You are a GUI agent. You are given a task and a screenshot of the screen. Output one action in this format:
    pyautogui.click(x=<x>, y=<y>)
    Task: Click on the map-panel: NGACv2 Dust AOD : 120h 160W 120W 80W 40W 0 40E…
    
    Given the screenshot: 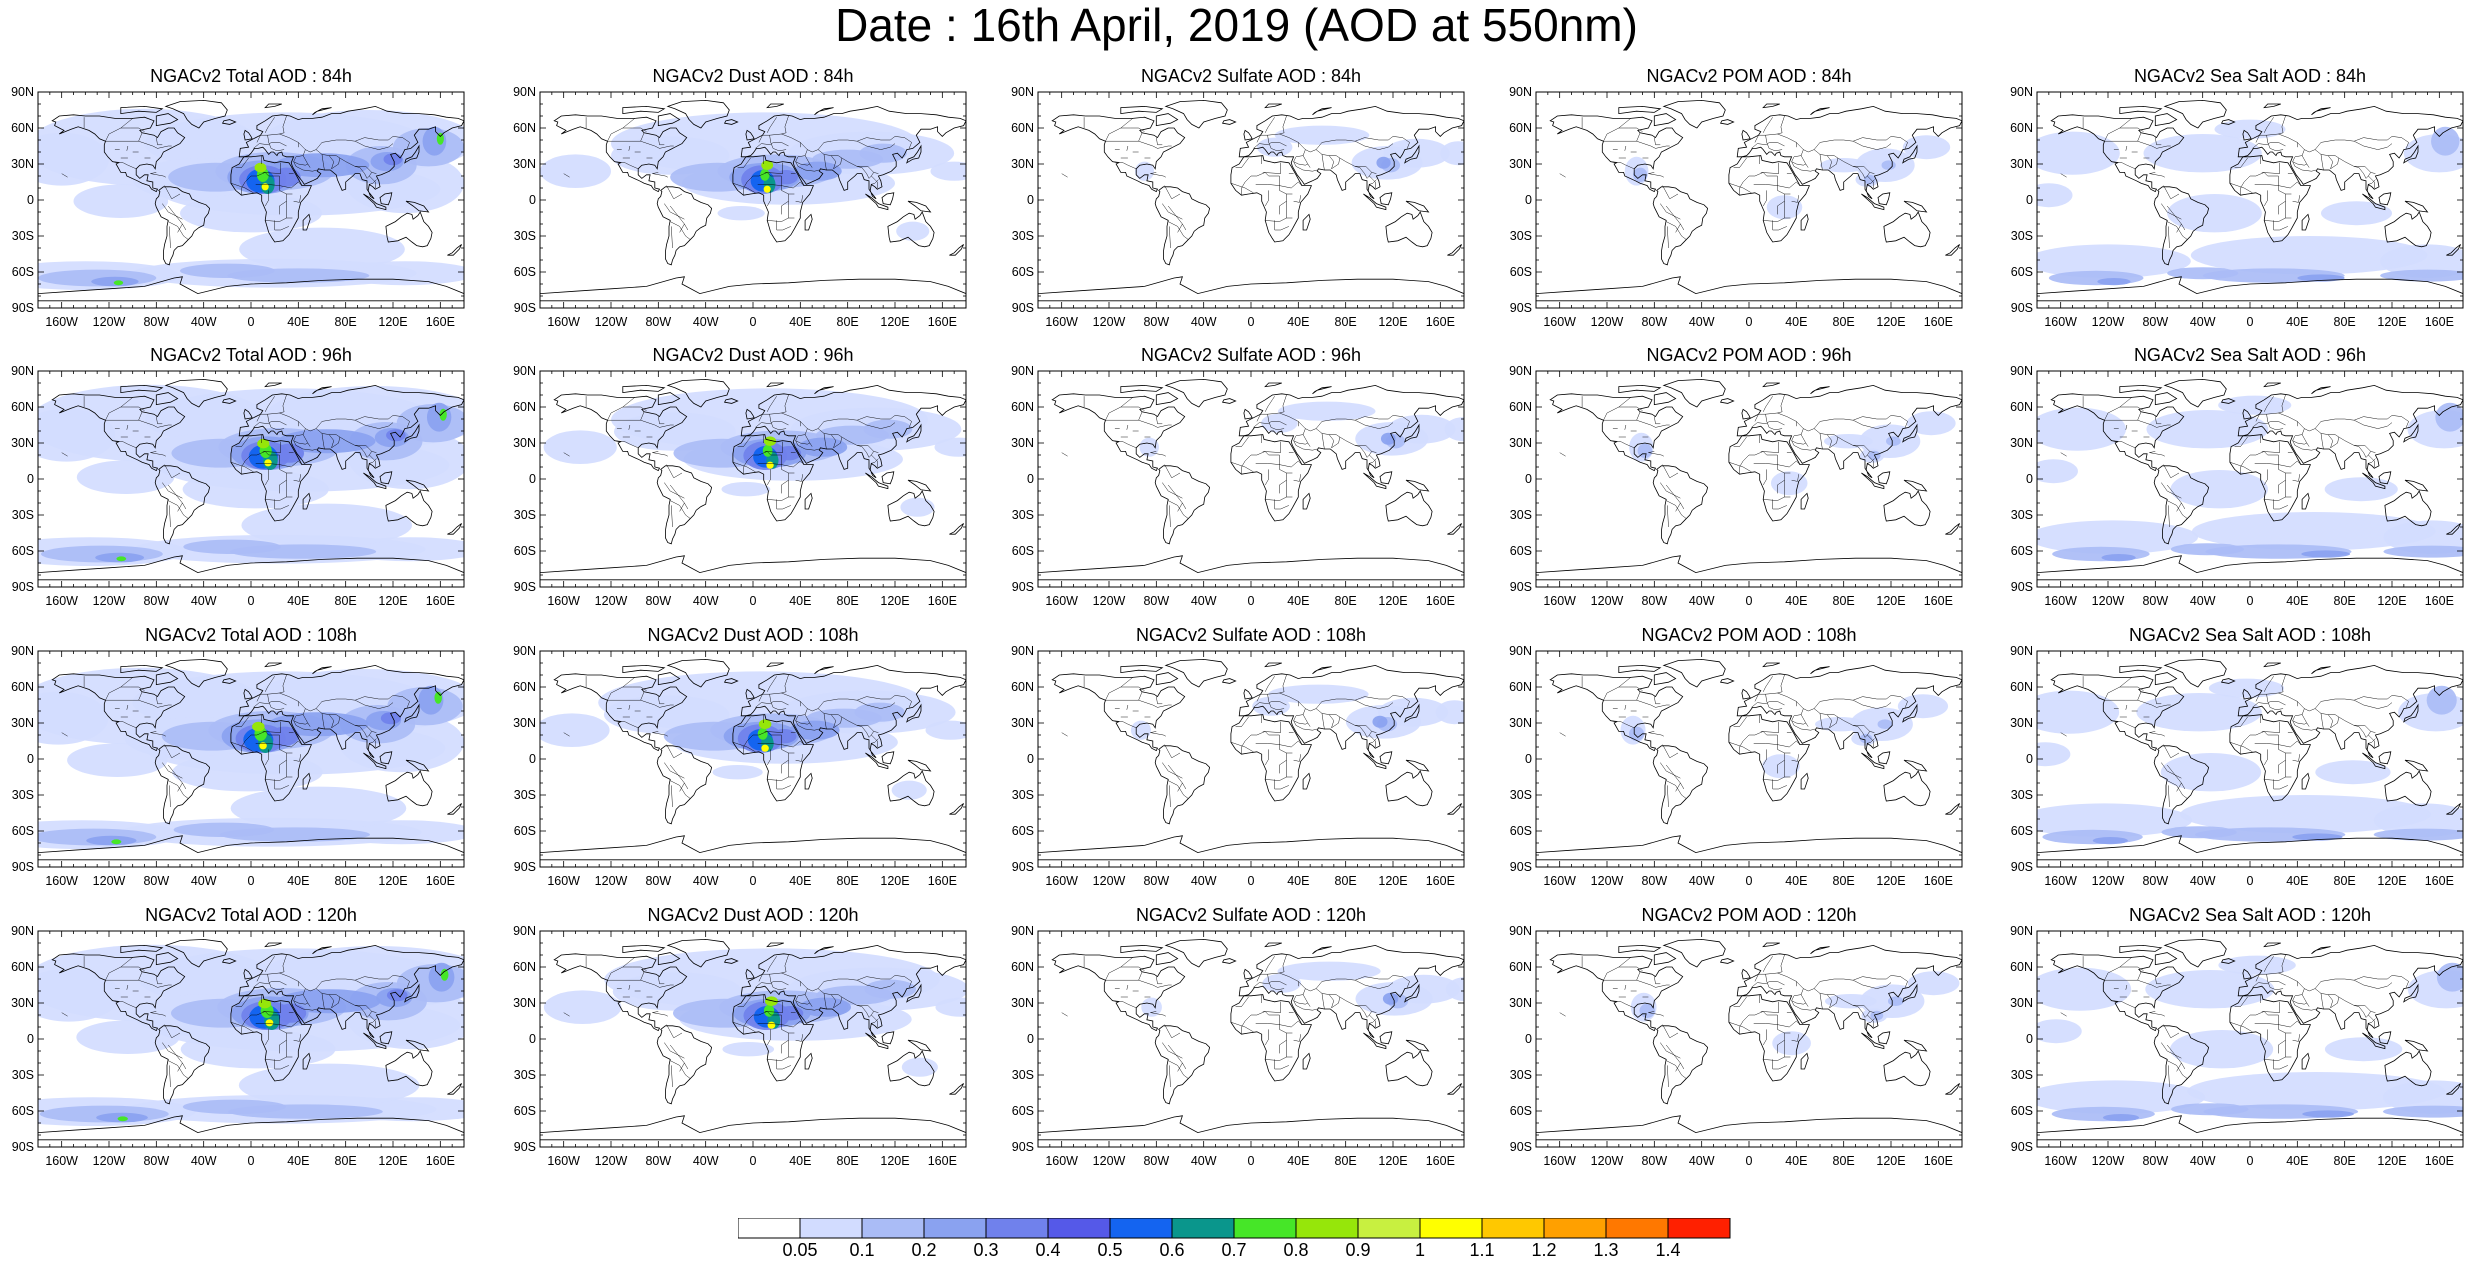 What is the action you would take?
    pyautogui.click(x=740, y=1043)
    